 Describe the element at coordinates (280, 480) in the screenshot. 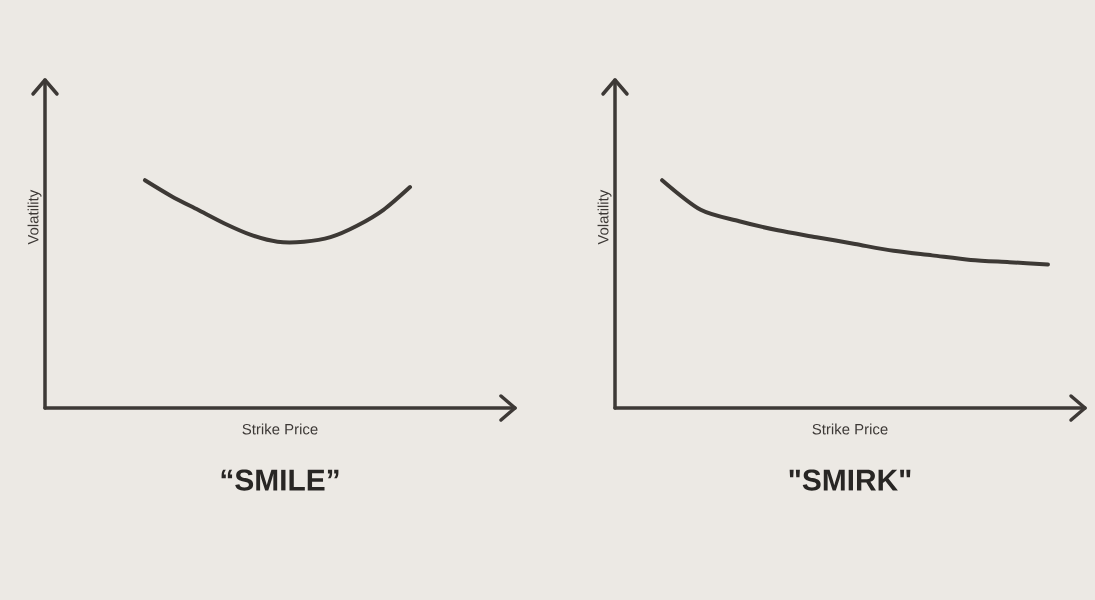

I see `text: “SMILE”` at that location.